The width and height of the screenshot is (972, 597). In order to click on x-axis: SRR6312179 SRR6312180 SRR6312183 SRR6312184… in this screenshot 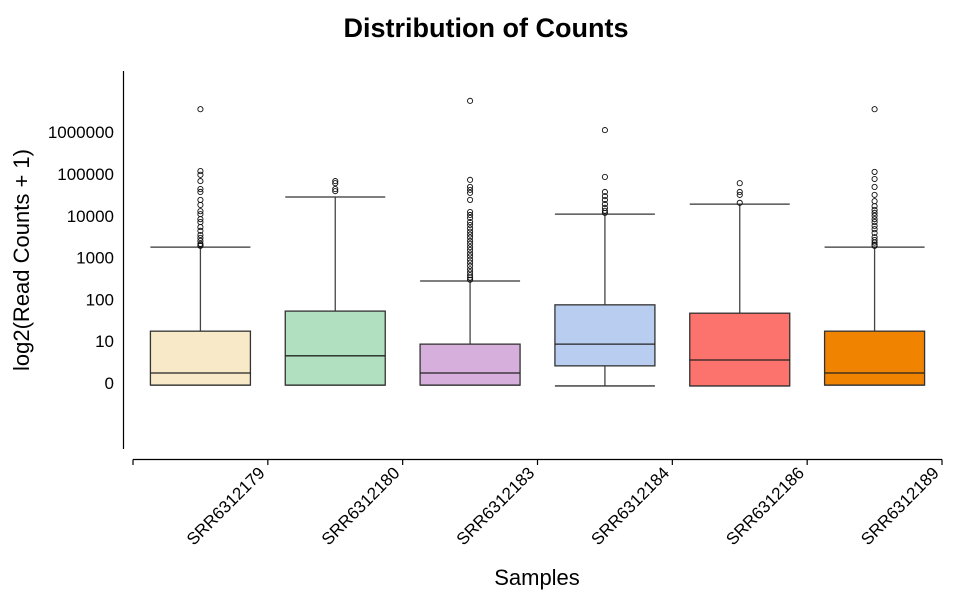, I will do `click(537, 503)`.